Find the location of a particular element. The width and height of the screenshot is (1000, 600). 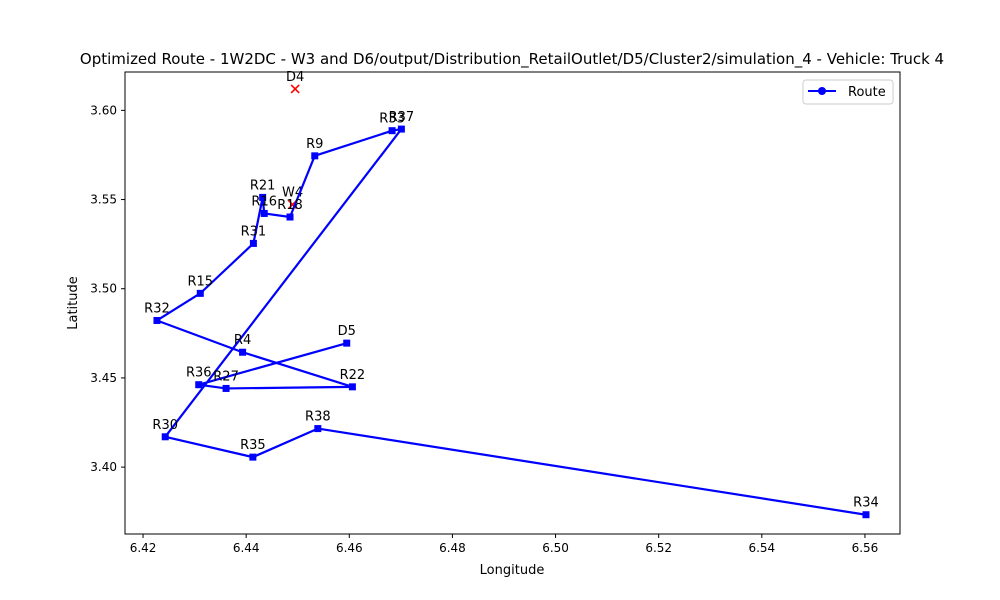

stop-marker-r22 is located at coordinates (352, 387).